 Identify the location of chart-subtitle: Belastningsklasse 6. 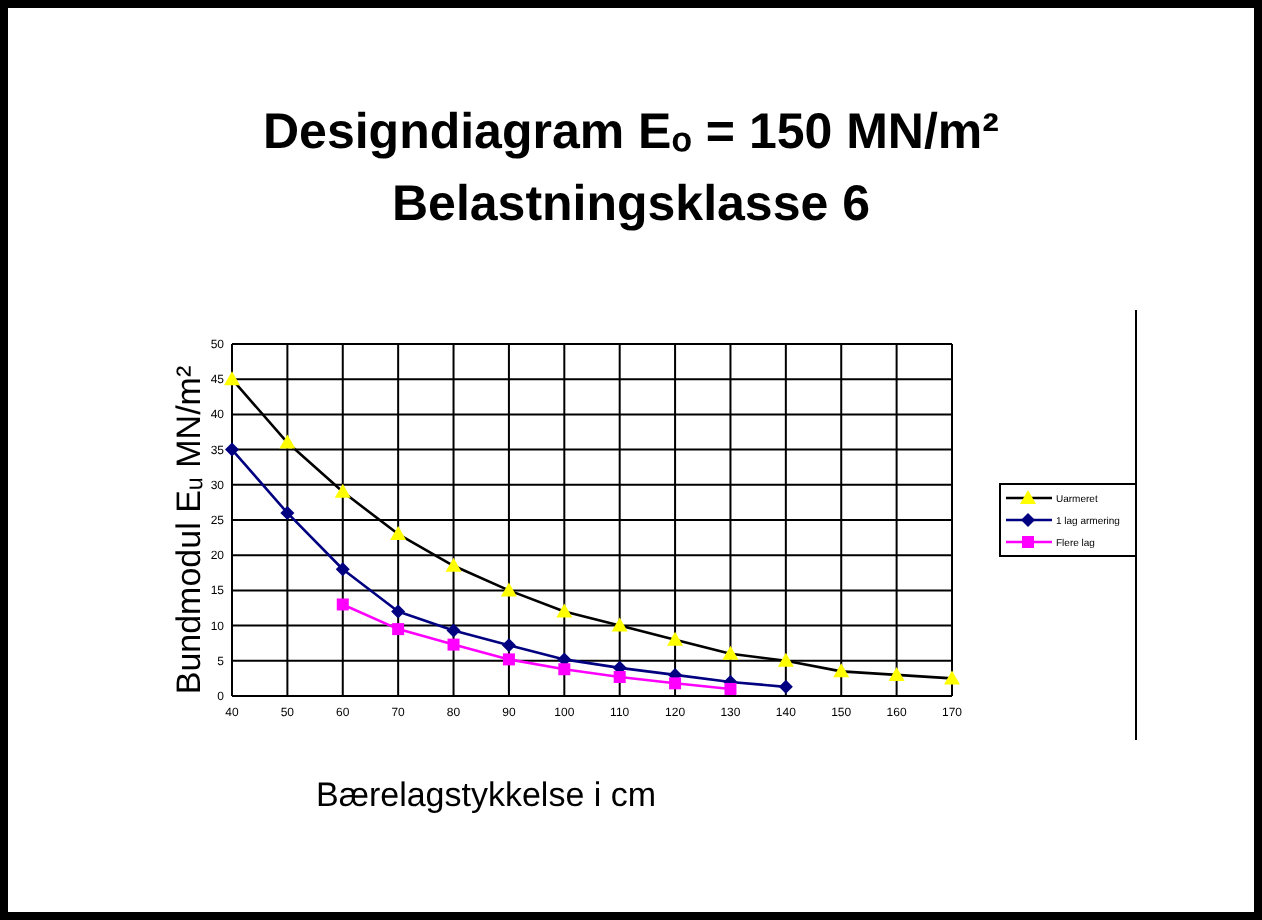
(631, 204).